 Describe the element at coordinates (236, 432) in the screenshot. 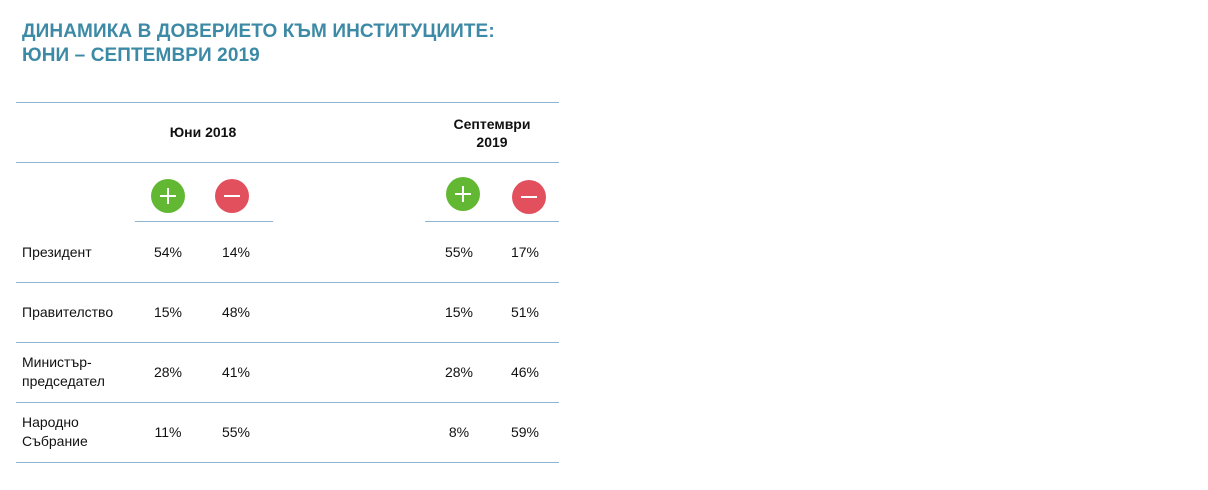

I see `value-june-minus-parliament: 55%` at that location.